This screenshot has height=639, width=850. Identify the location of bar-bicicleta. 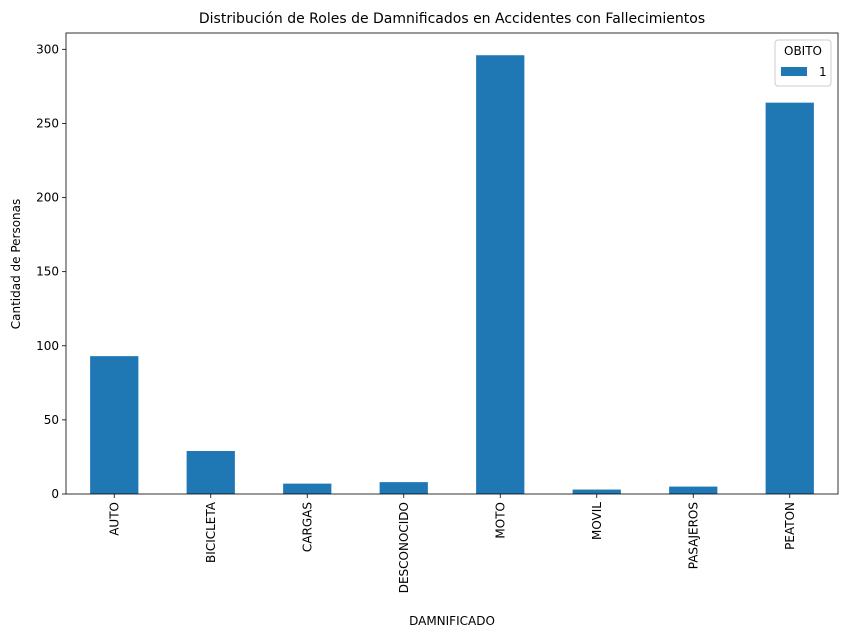
(210, 472).